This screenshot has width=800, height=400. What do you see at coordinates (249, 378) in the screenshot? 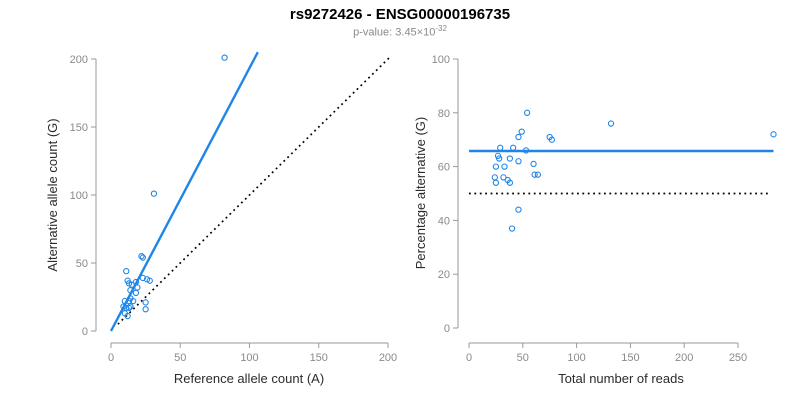
I see `x-axis-label: Reference allele count (A)` at bounding box center [249, 378].